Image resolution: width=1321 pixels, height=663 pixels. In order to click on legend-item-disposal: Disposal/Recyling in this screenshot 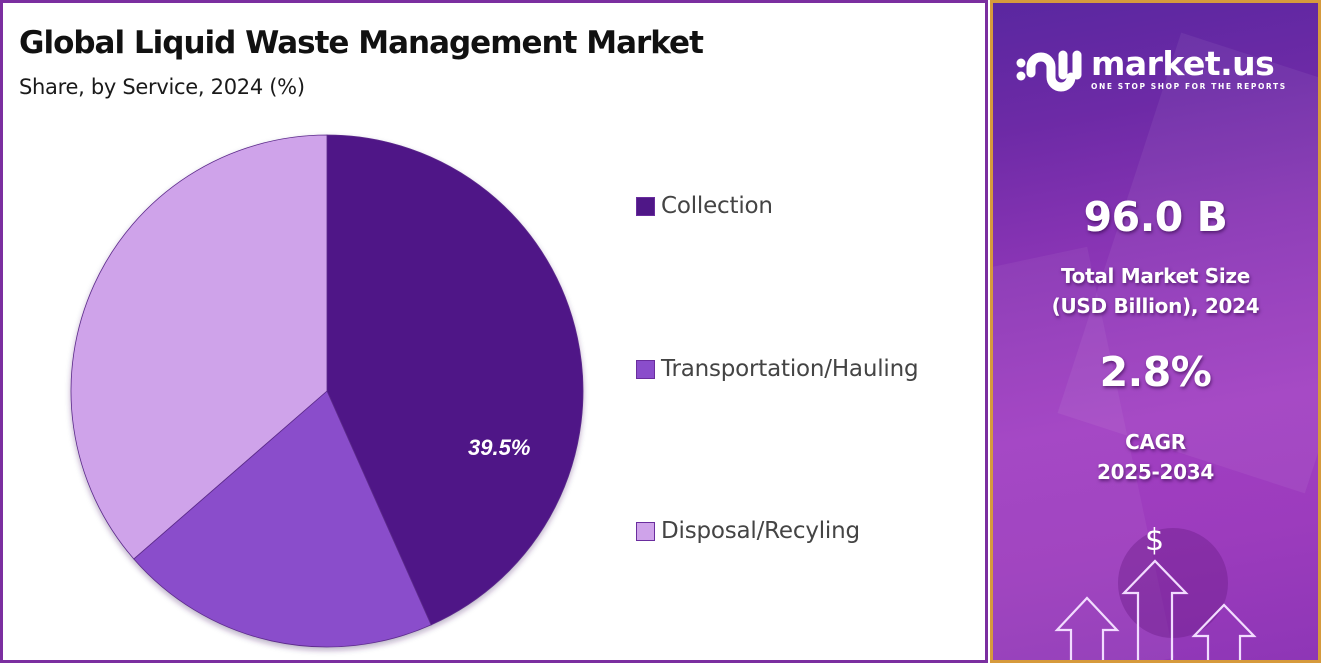, I will do `click(748, 531)`.